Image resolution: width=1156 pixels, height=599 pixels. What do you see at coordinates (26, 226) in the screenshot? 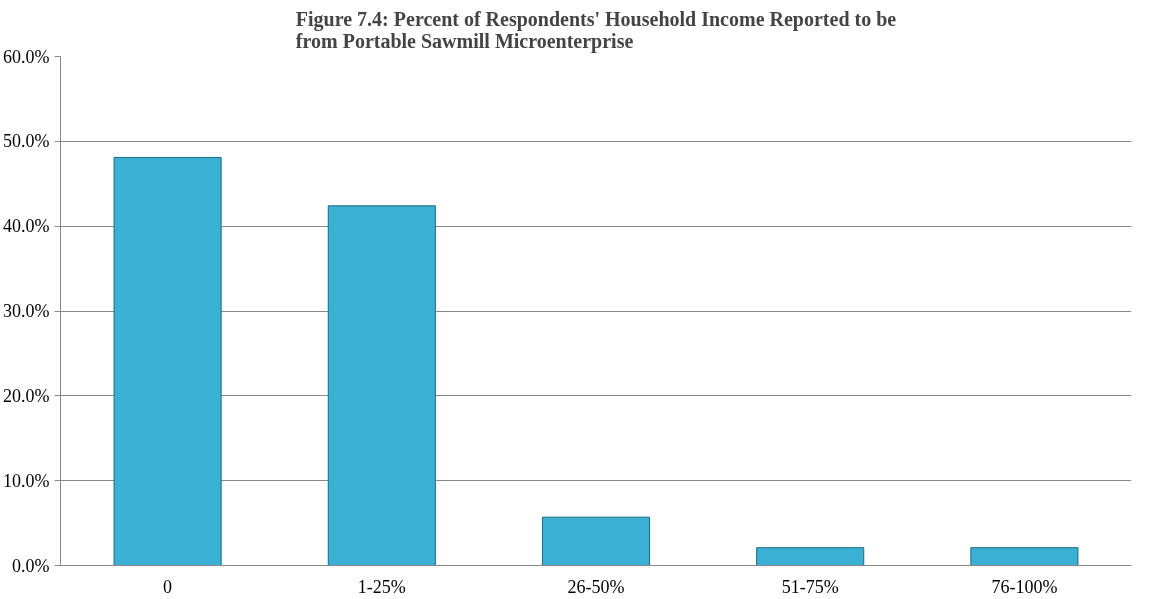
I see `y-tick-label: 40.0%` at bounding box center [26, 226].